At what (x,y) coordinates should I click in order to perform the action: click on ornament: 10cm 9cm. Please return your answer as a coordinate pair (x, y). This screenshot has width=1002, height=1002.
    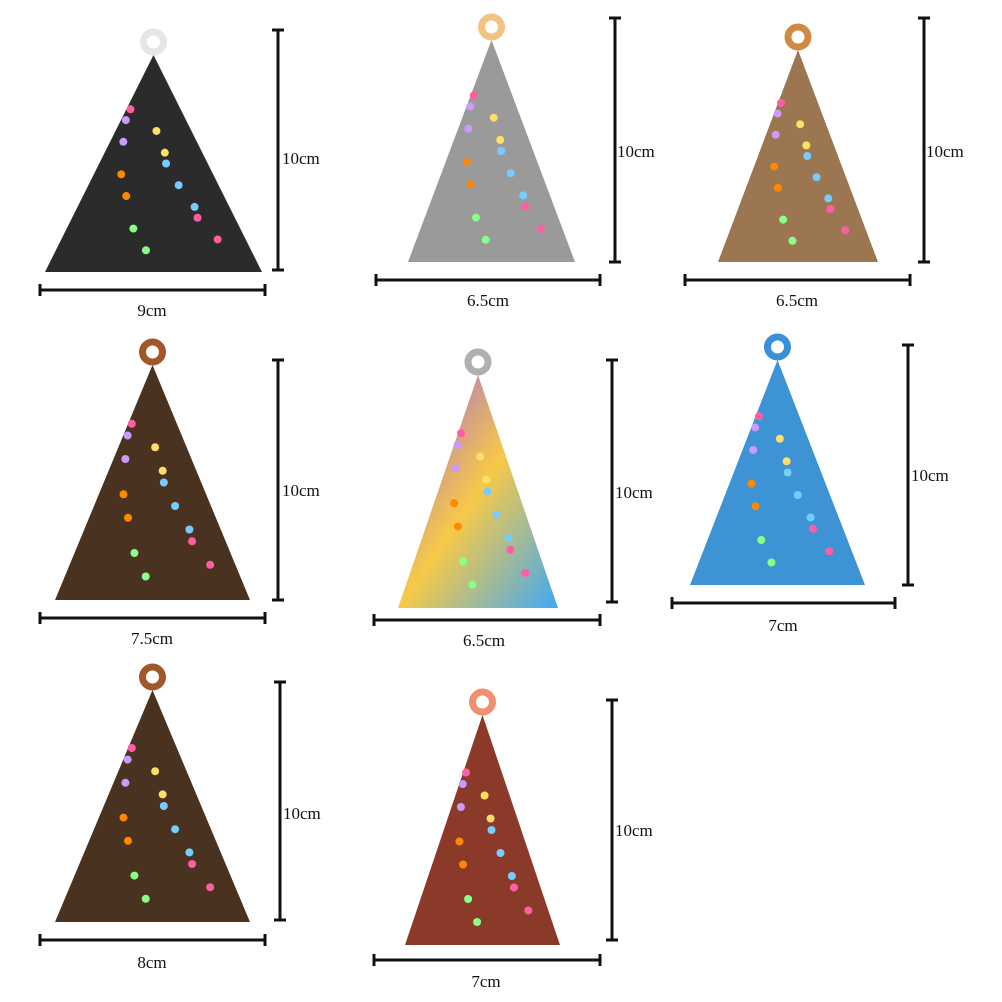
    Looking at the image, I should click on (179, 174).